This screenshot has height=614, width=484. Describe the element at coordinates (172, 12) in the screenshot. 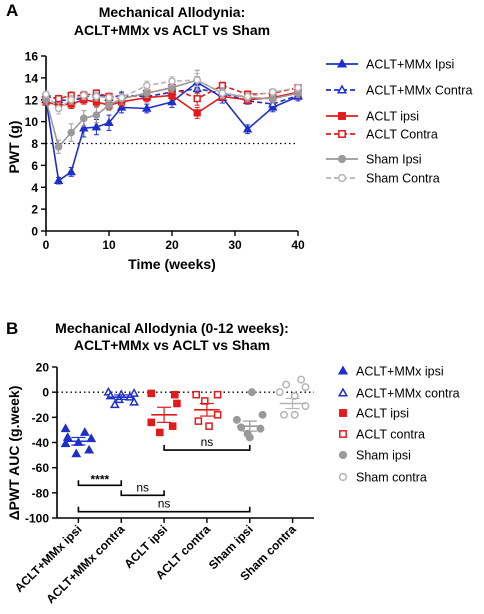

I see `chart-a-title-line1: Mechanical Allodynia:` at that location.